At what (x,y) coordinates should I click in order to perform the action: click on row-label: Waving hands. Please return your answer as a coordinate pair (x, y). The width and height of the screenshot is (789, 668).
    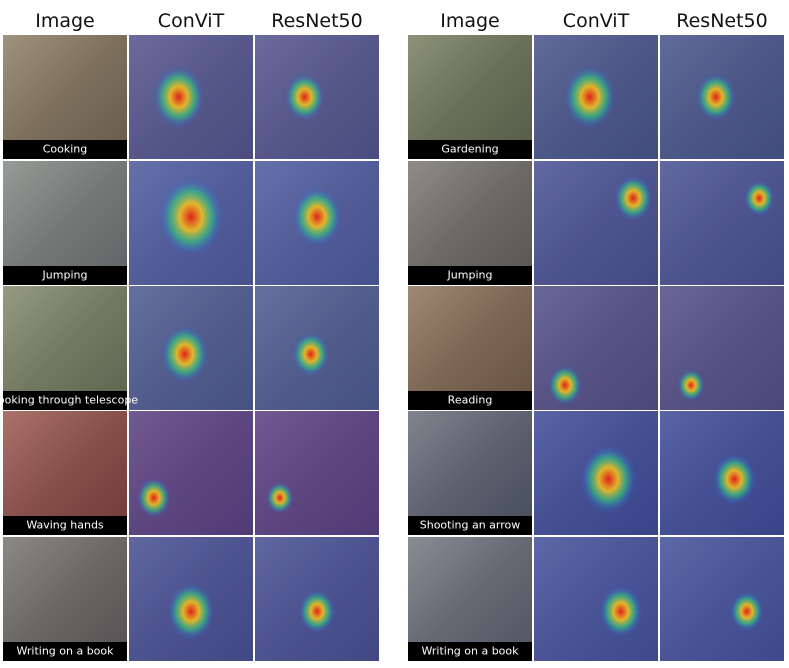
    Looking at the image, I should click on (65, 525).